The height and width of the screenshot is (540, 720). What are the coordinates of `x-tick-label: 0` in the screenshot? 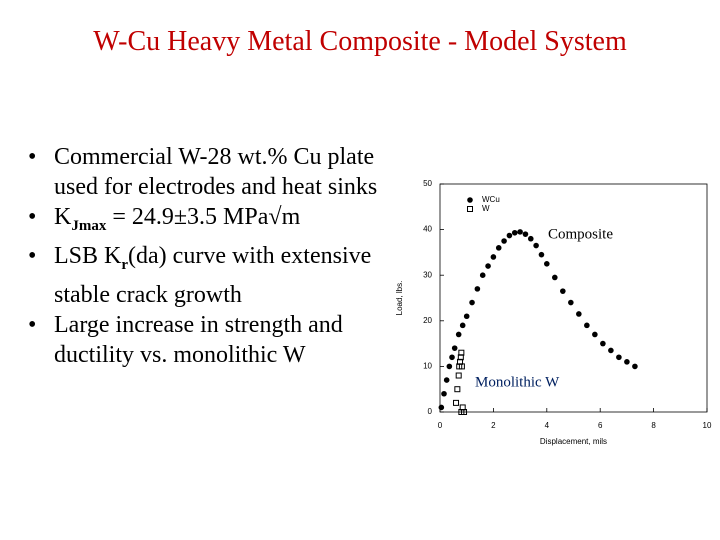 It's located at (440, 425).